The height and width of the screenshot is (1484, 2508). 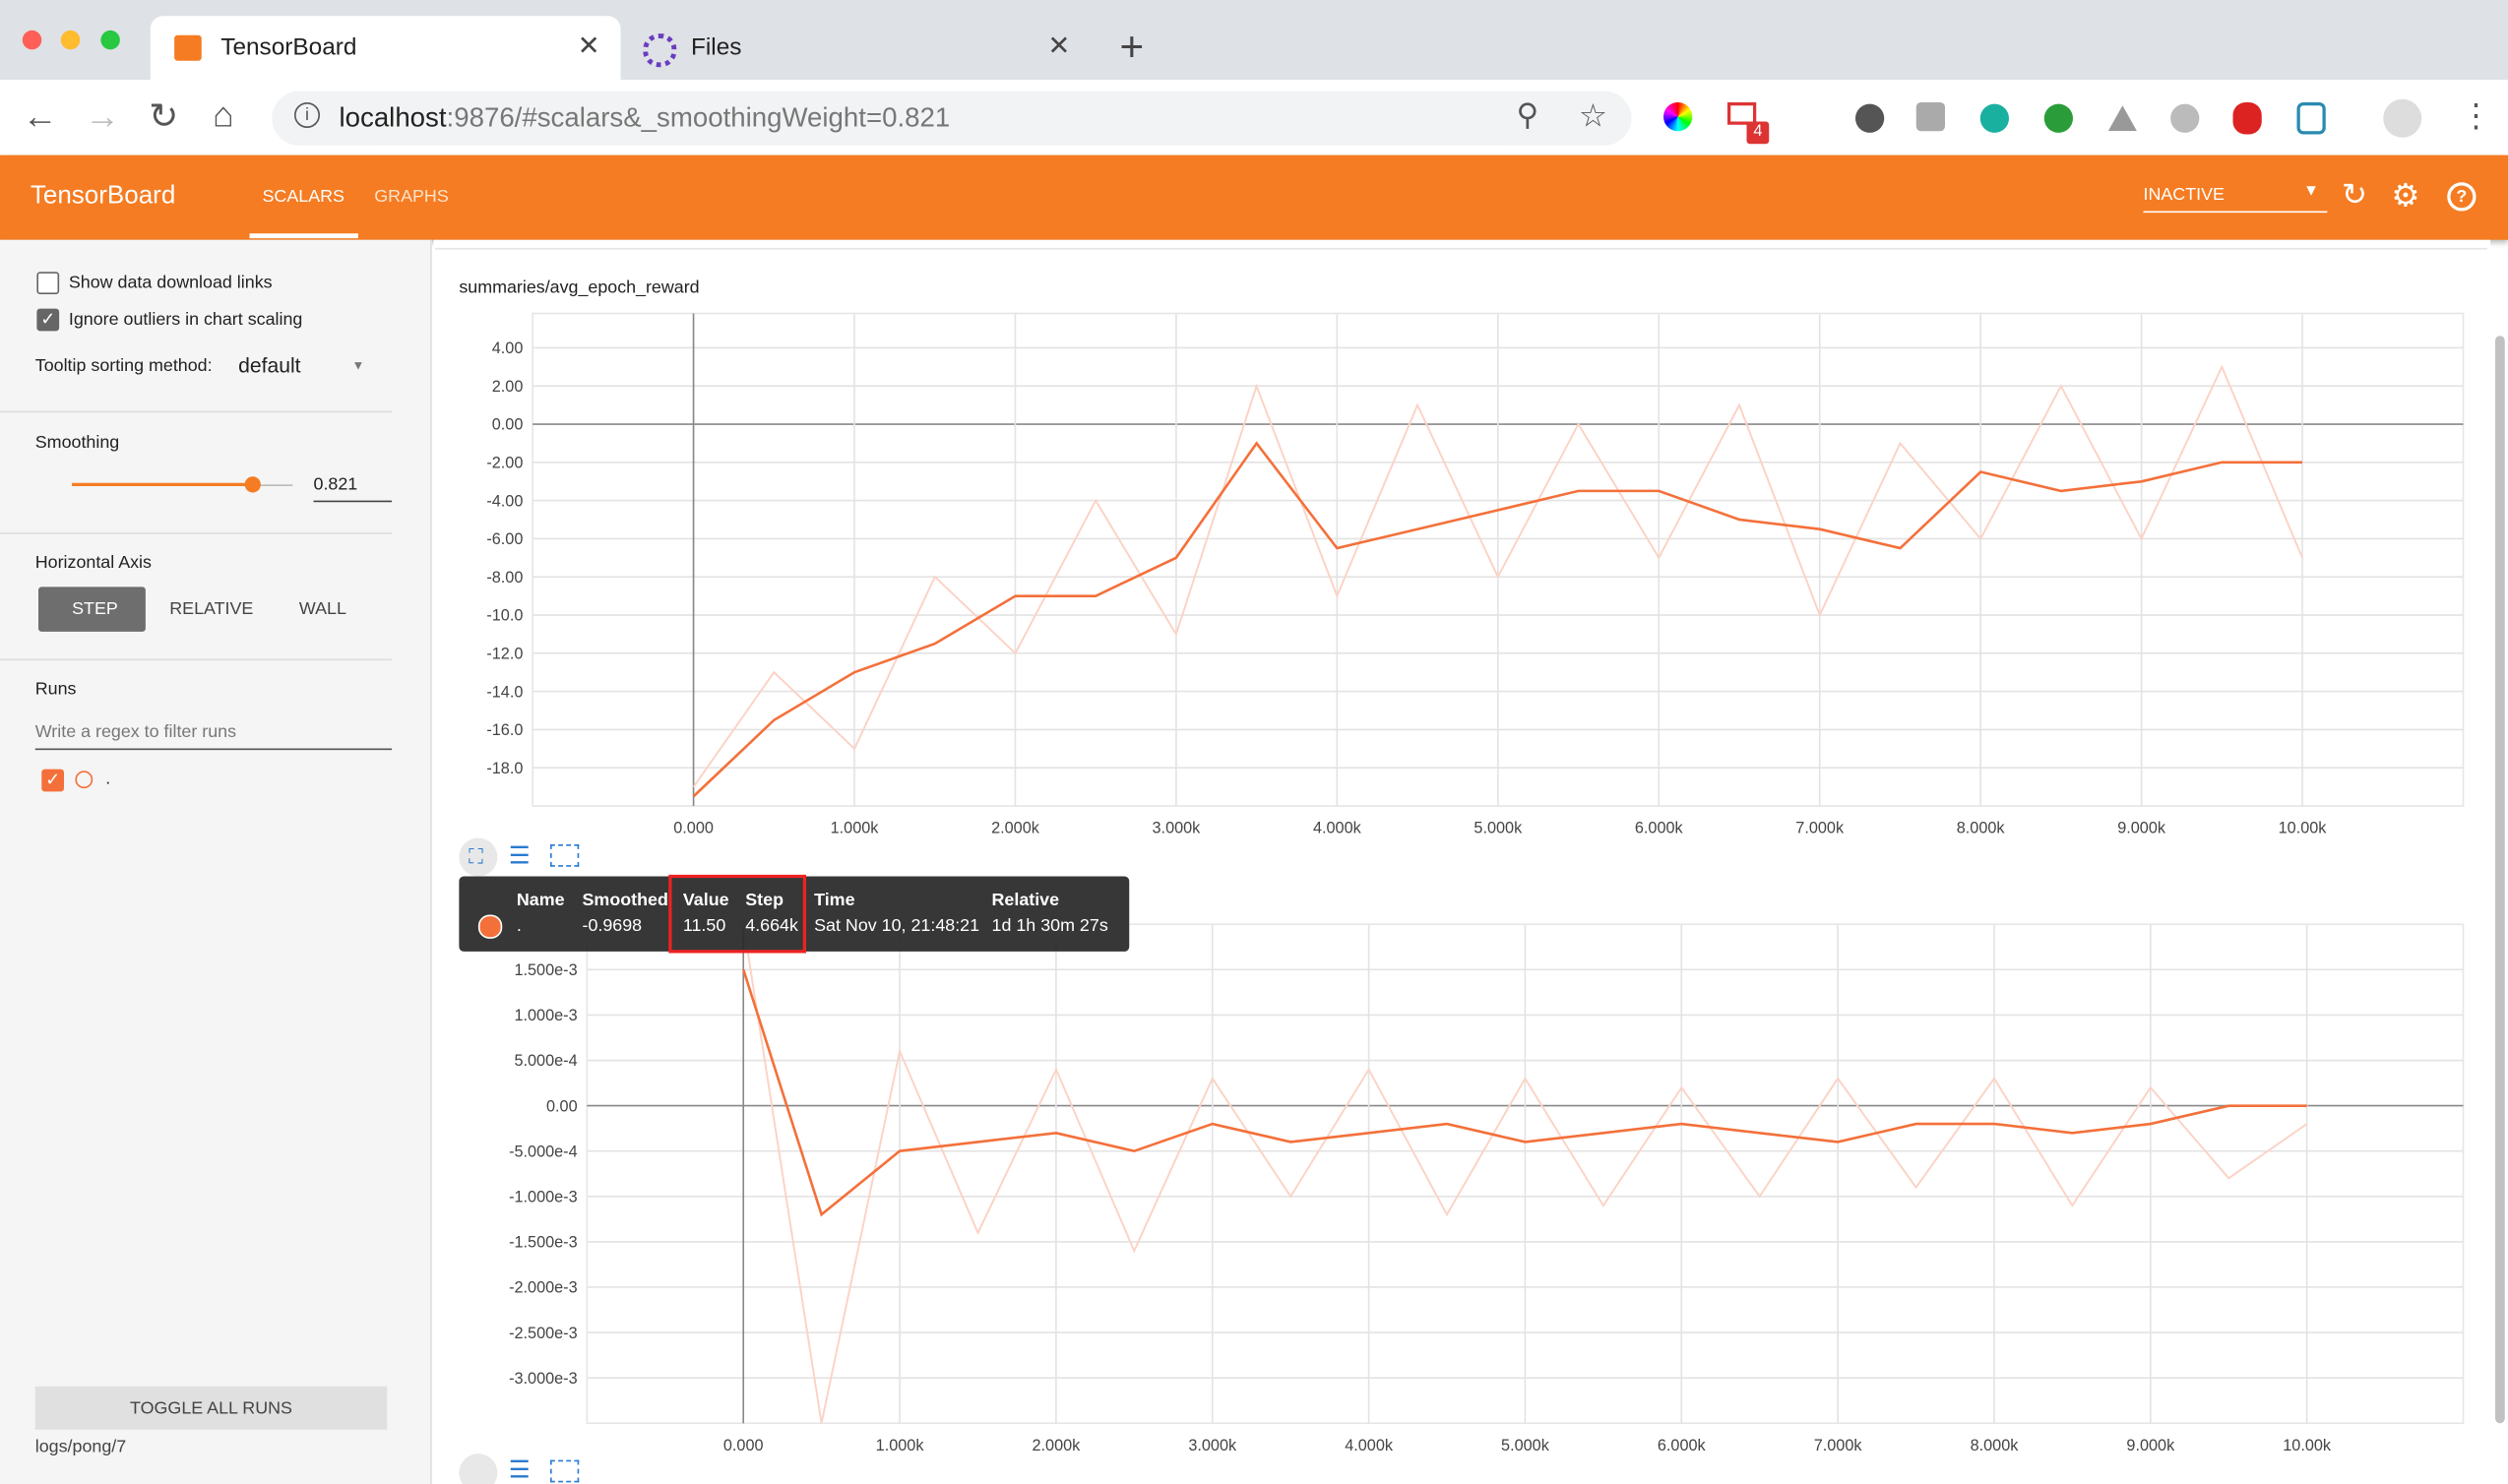 What do you see at coordinates (84, 780) in the screenshot?
I see `run-color` at bounding box center [84, 780].